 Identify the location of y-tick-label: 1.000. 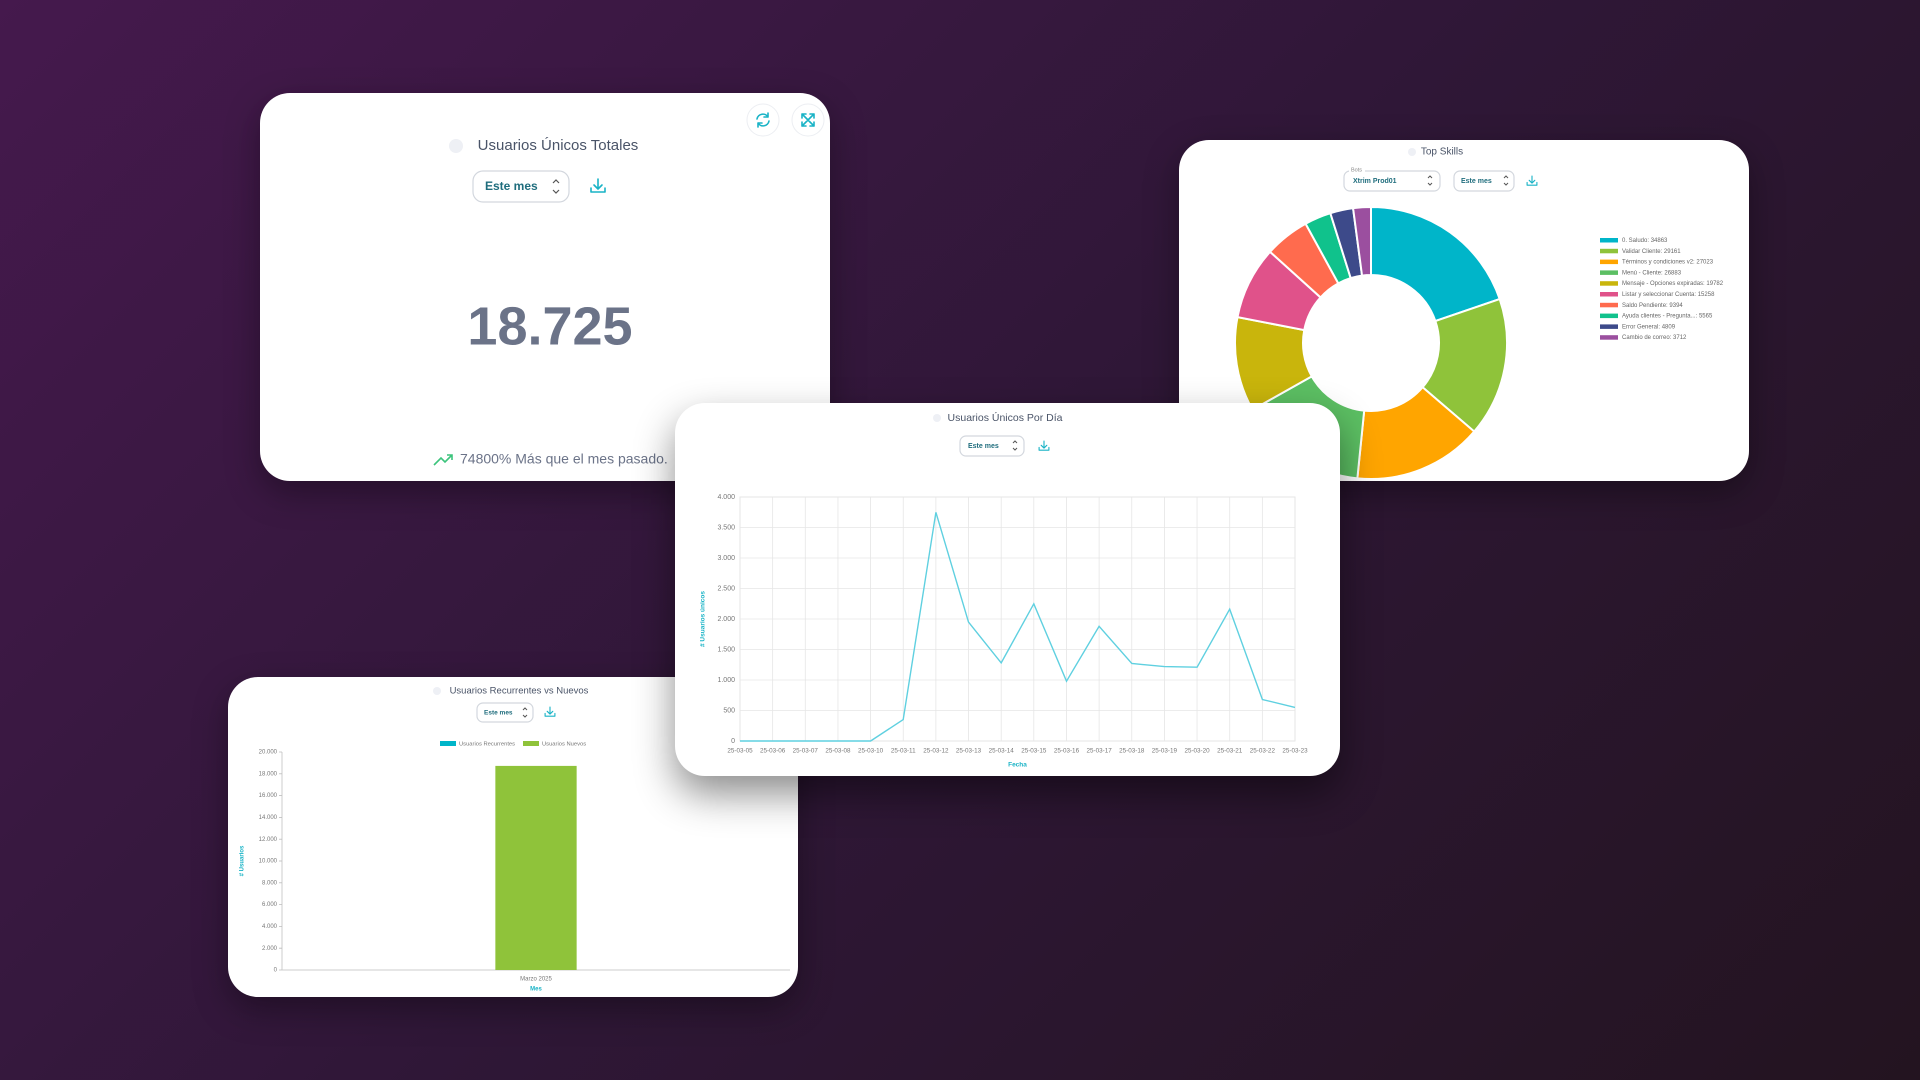
(726, 680).